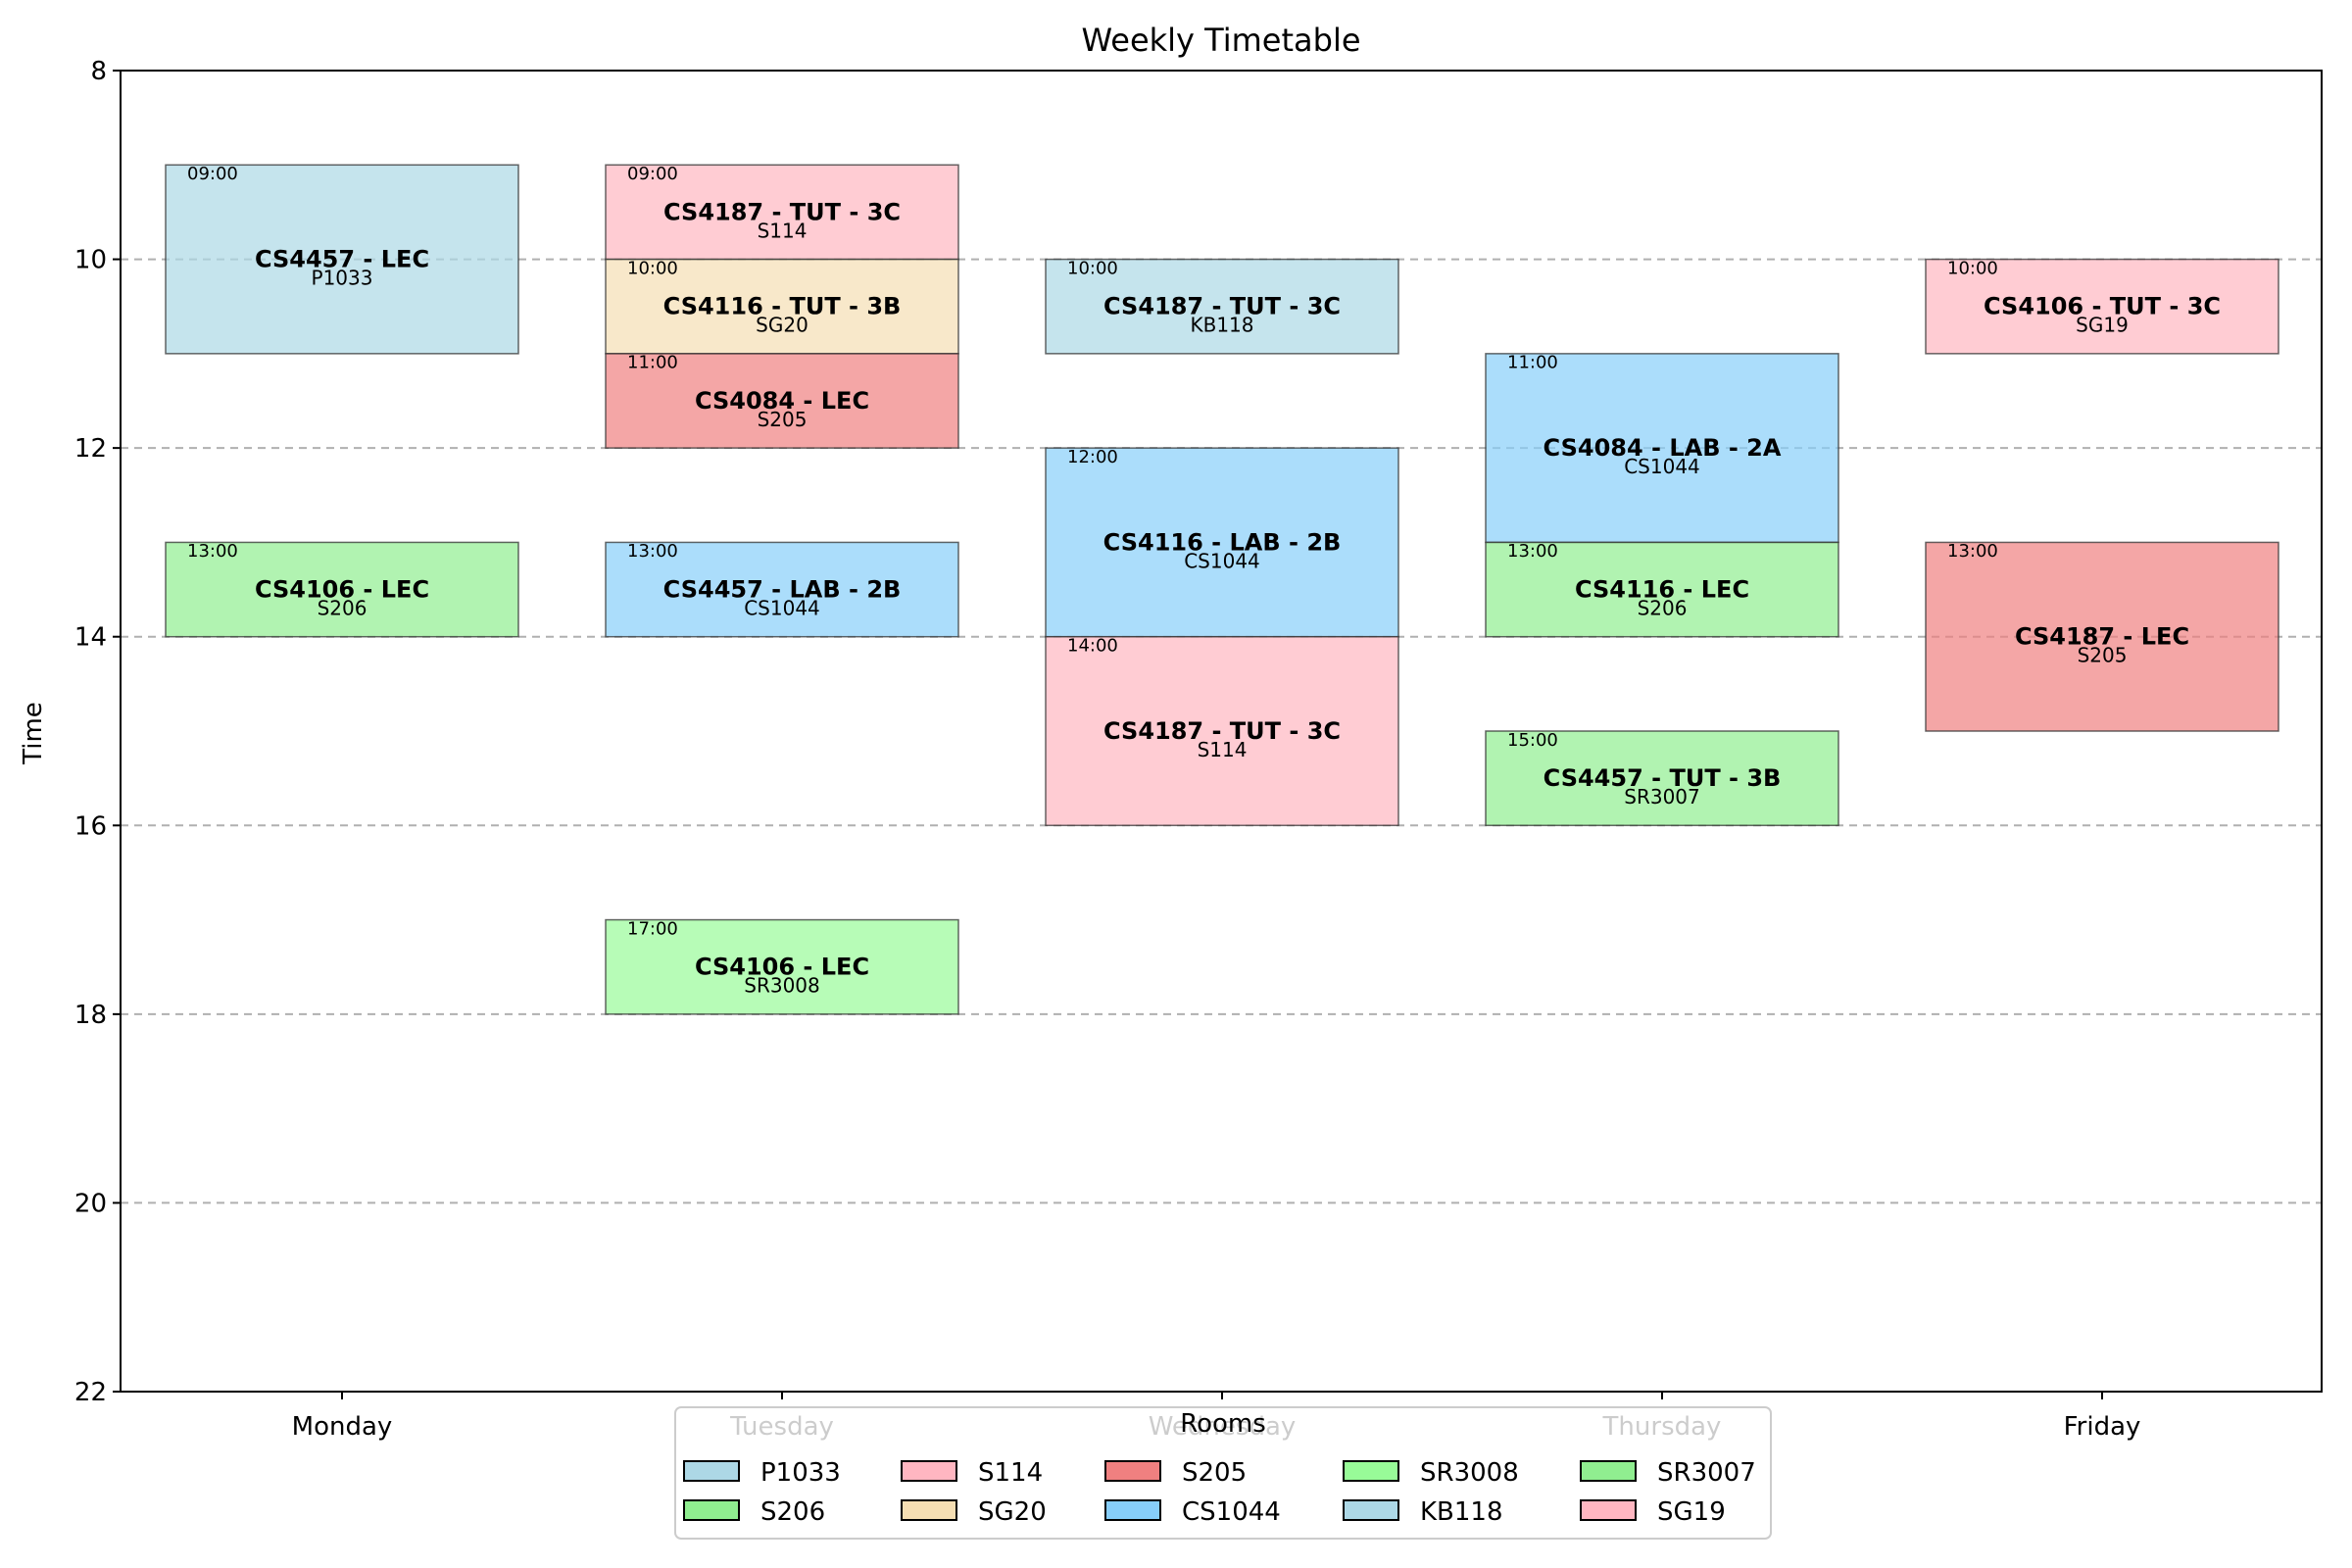  I want to click on event-room: SR3008, so click(782, 986).